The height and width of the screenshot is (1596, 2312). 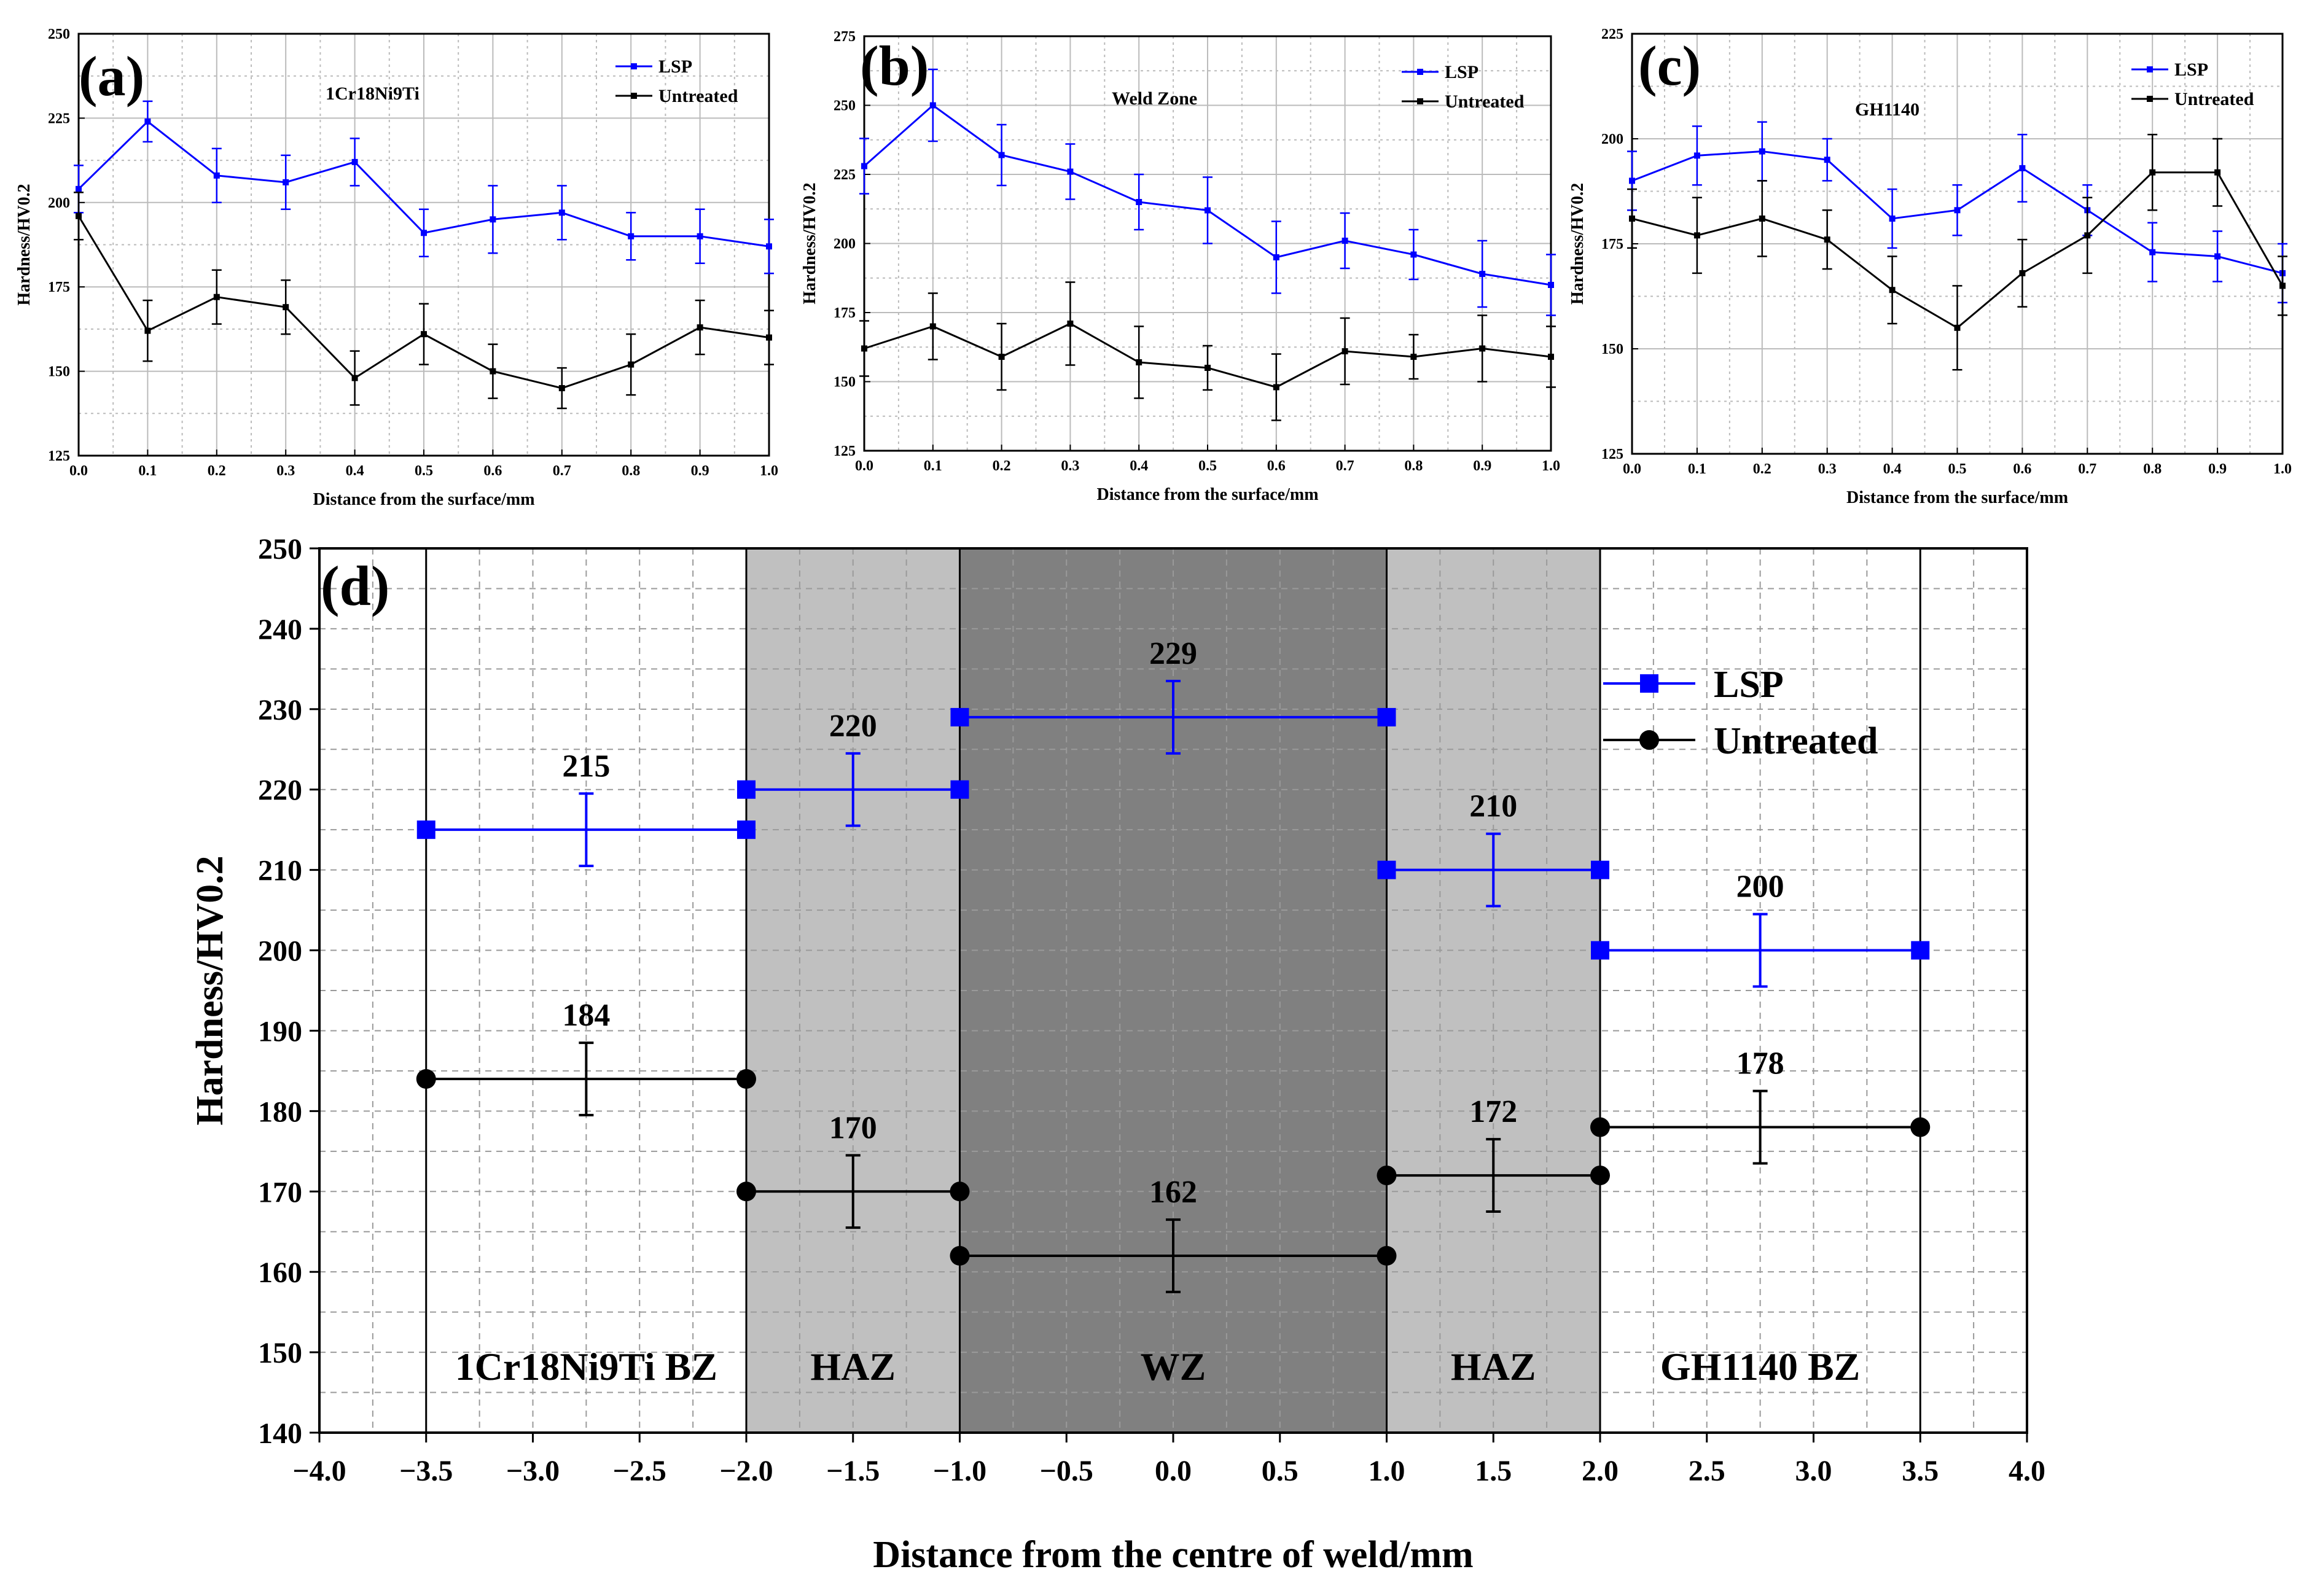 What do you see at coordinates (280, 790) in the screenshot?
I see `y-tick-label: 220` at bounding box center [280, 790].